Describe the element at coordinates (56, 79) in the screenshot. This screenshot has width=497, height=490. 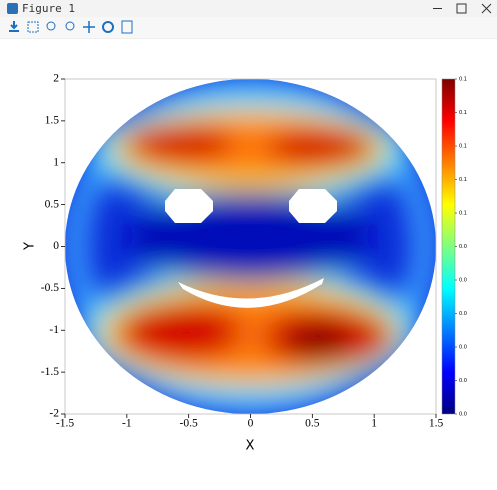
I see `y-tick-label: 2` at that location.